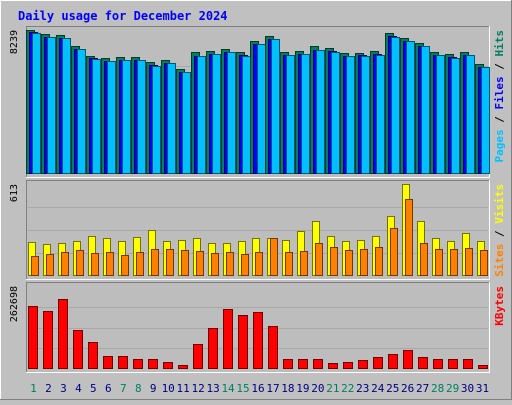  What do you see at coordinates (33, 388) in the screenshot?
I see `x-tick-day-1: 1` at bounding box center [33, 388].